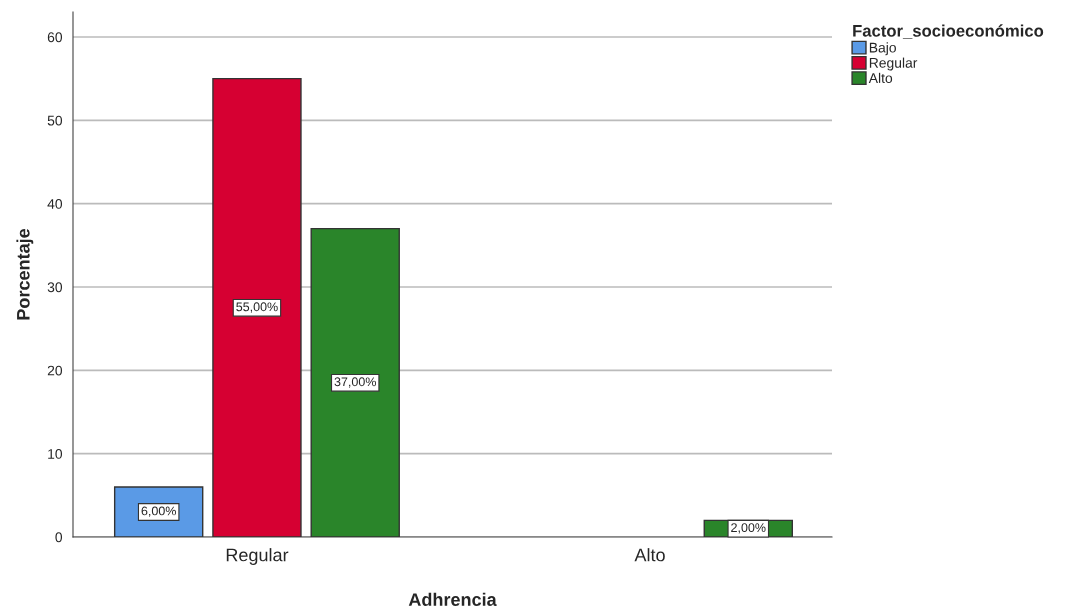  What do you see at coordinates (55, 120) in the screenshot?
I see `y-tick-label: 50` at bounding box center [55, 120].